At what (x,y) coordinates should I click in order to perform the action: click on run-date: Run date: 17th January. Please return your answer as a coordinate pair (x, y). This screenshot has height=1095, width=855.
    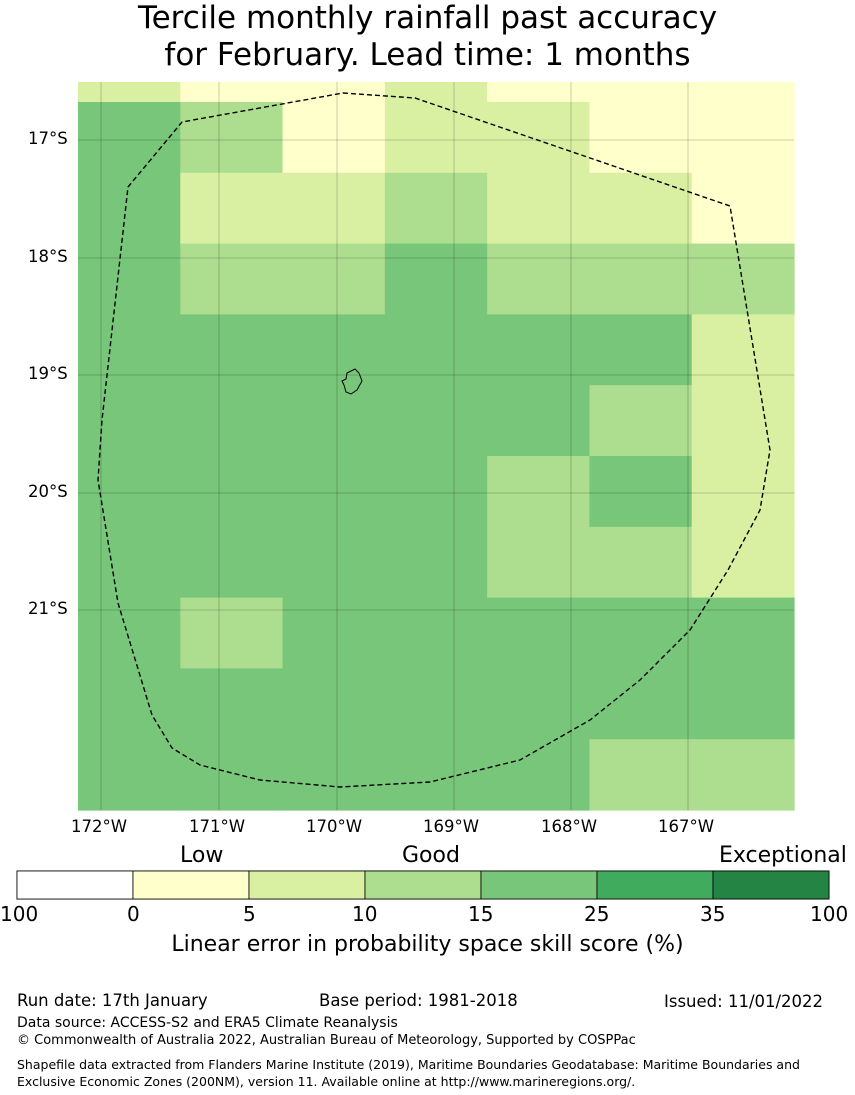
    Looking at the image, I should click on (112, 1000).